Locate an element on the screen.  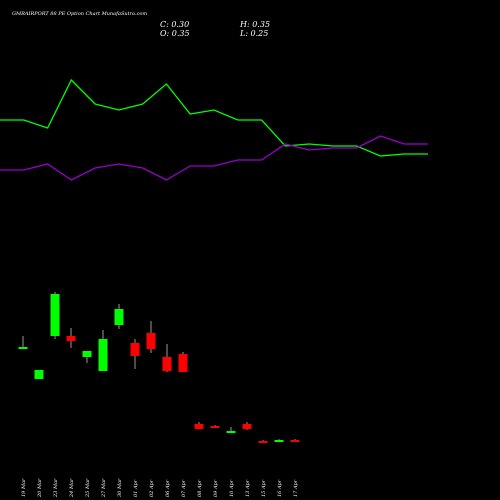
x-tick-label: 20 Mar is located at coordinates (40, 488).